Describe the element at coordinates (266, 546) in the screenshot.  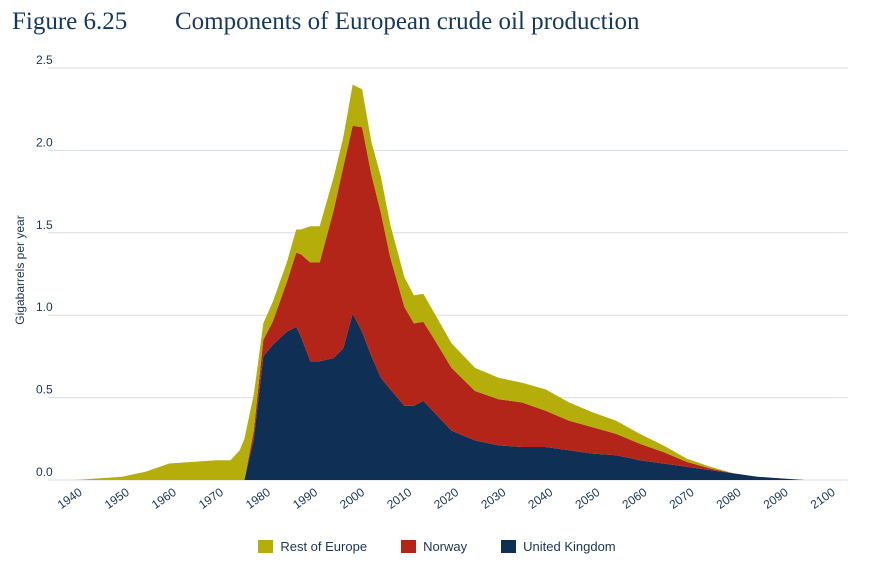
I see `legend-swatch-rest-of-europe` at that location.